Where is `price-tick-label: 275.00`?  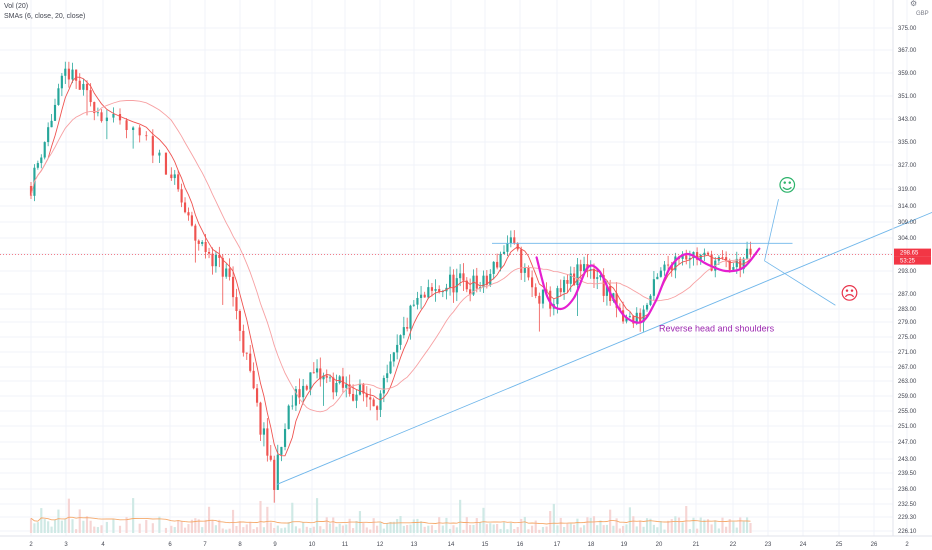
price-tick-label: 275.00 is located at coordinates (907, 338).